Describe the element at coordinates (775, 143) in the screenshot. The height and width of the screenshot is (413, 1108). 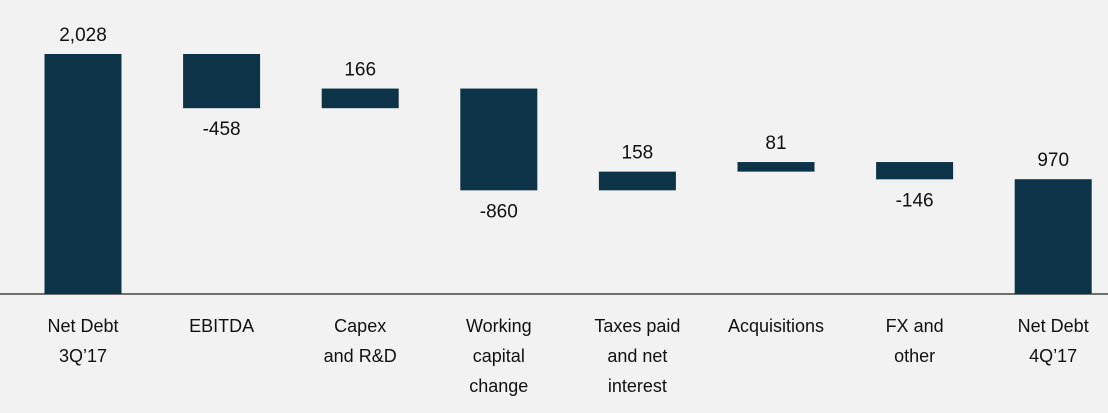
I see `value-label: 81` at that location.